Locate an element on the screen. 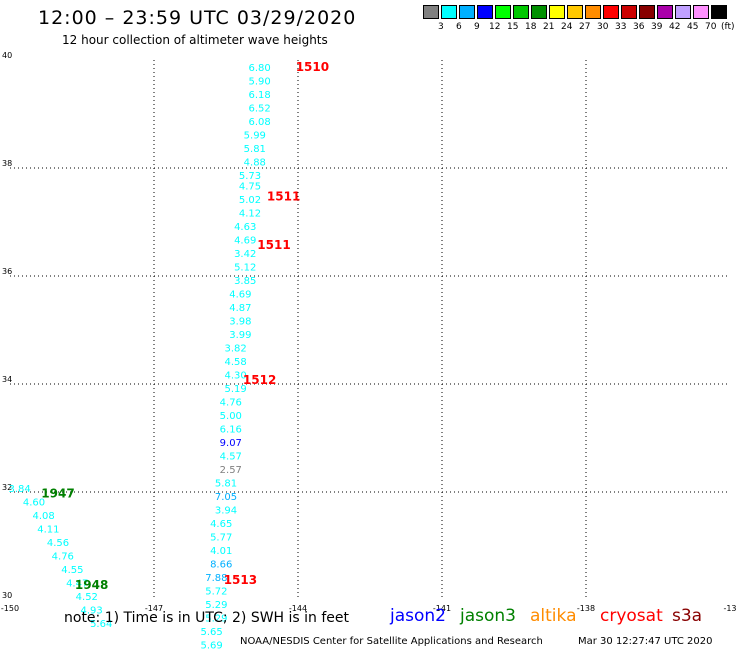  wave-height-value: 5.73 is located at coordinates (250, 176).